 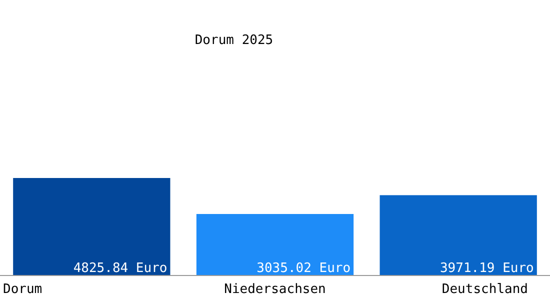 I want to click on x-tick-label: Deutschland, so click(x=485, y=289).